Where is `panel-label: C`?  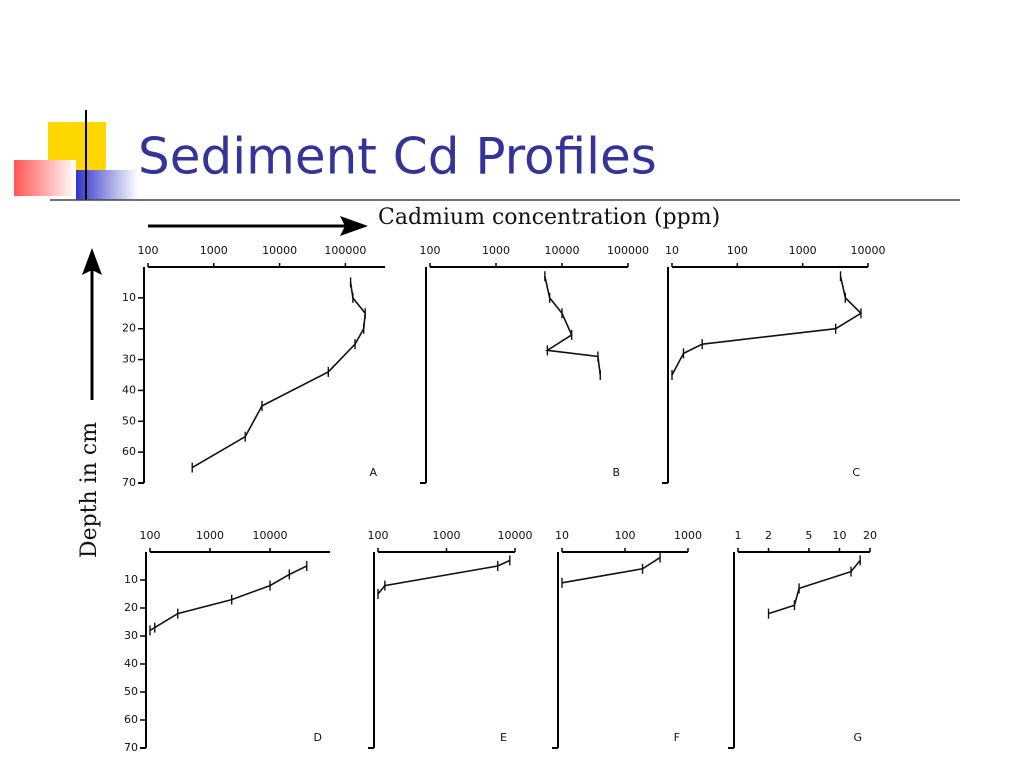 panel-label: C is located at coordinates (856, 472).